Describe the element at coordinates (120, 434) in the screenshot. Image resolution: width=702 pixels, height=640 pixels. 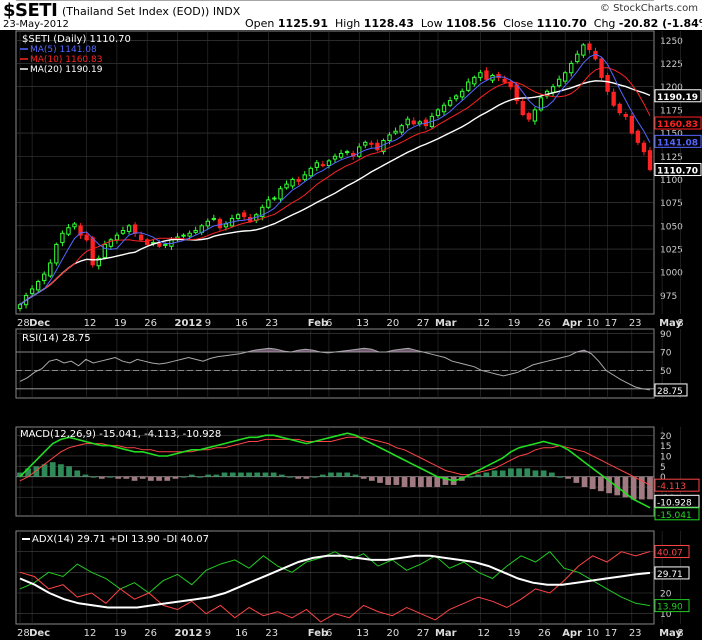
I see `macd-title: MACD(12,26,9) -15.041, -4.113, -10.928` at that location.